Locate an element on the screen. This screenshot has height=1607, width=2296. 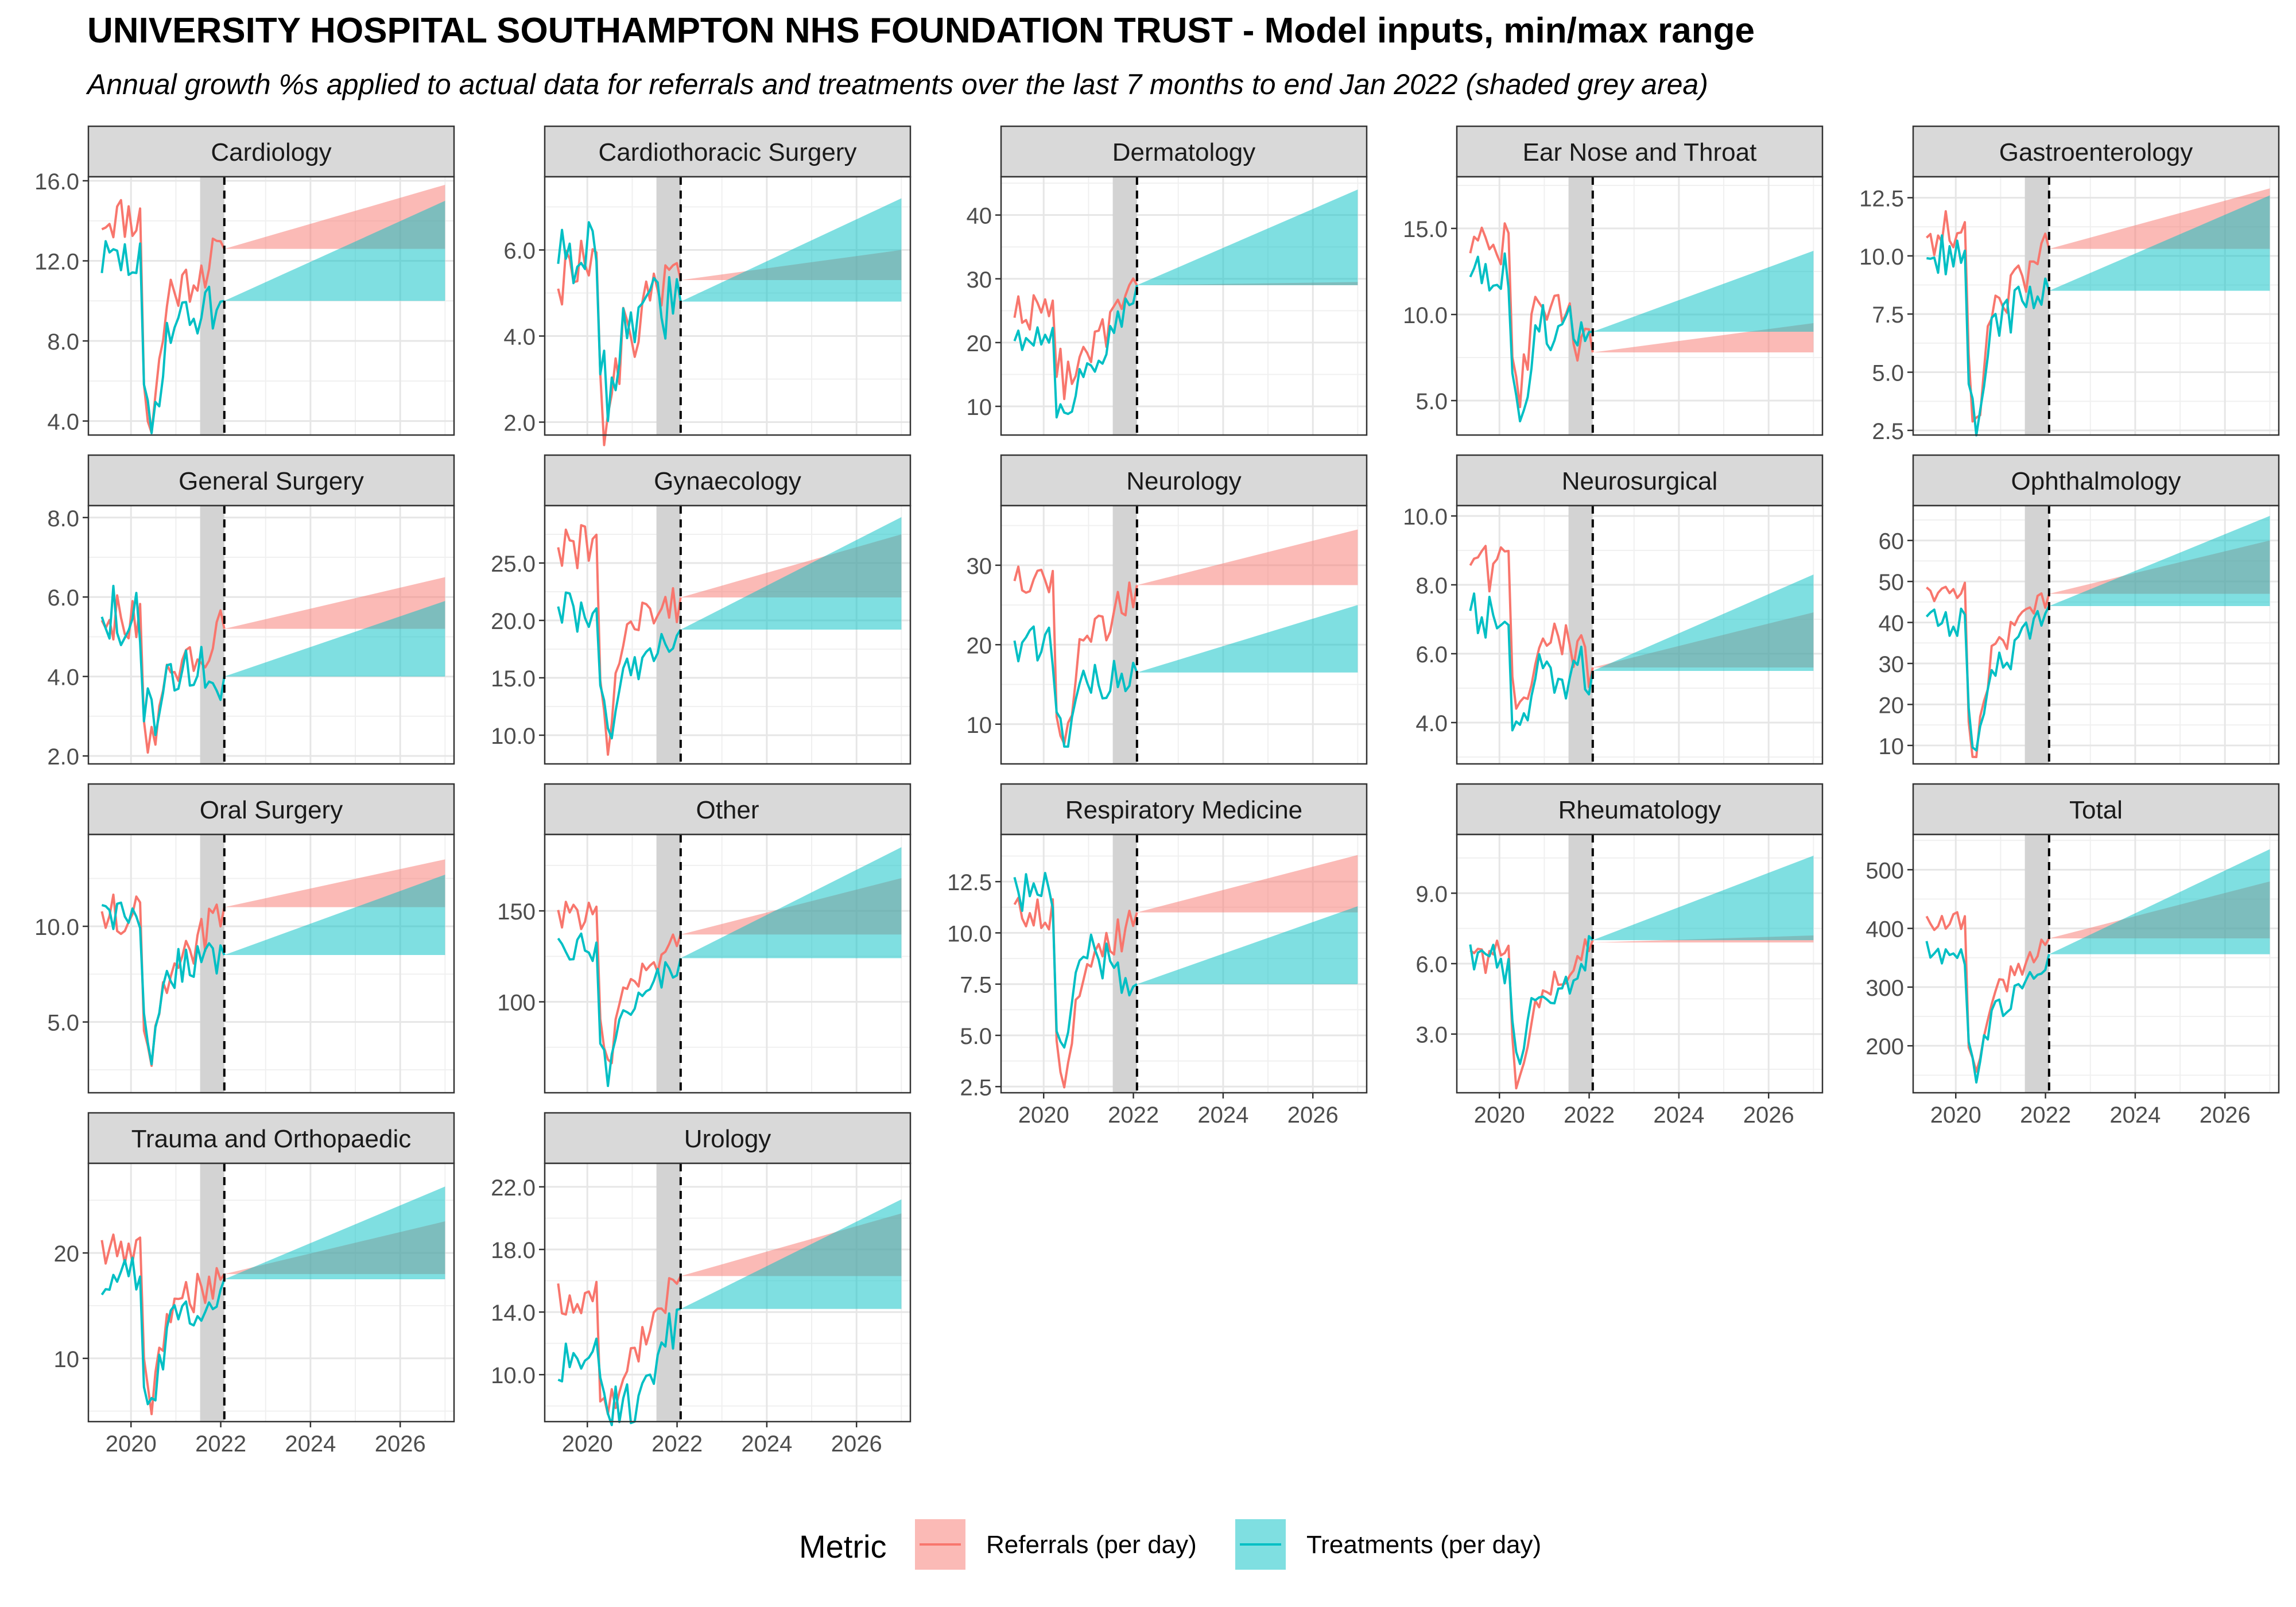
legend-item-referrals-per-day: Referrals (per day) is located at coordinates (1056, 1544).